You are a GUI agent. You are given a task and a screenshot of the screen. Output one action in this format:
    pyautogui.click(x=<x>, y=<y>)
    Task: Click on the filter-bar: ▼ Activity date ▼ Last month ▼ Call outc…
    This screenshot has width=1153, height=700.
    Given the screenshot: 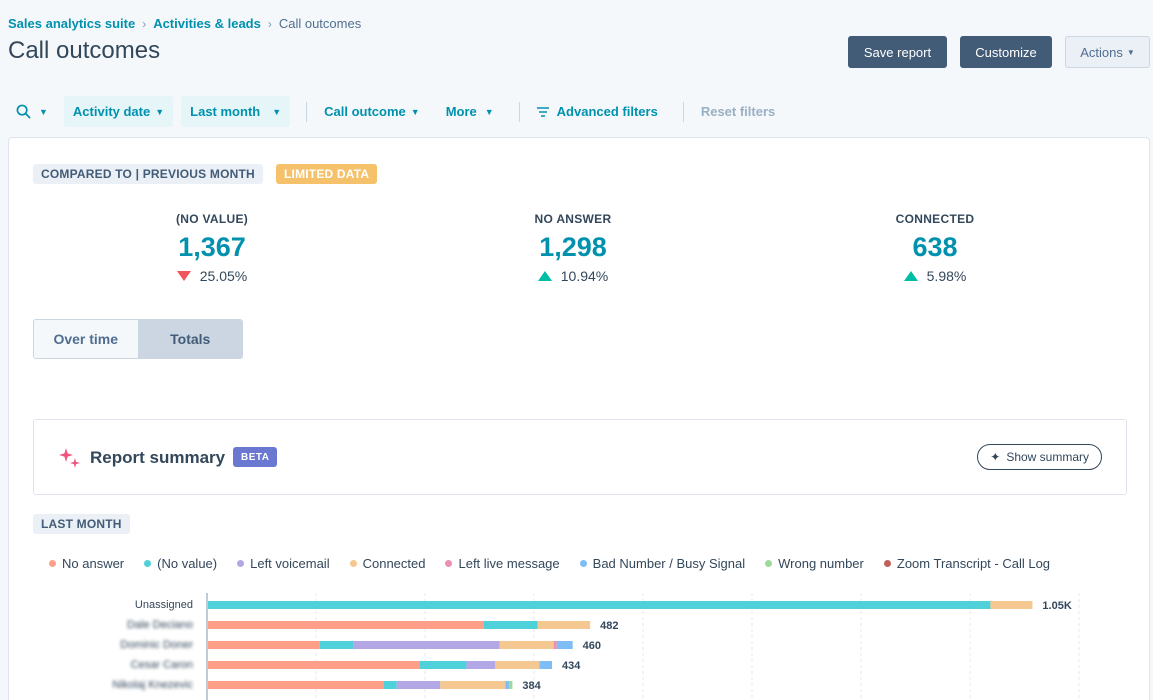 What is the action you would take?
    pyautogui.click(x=400, y=111)
    